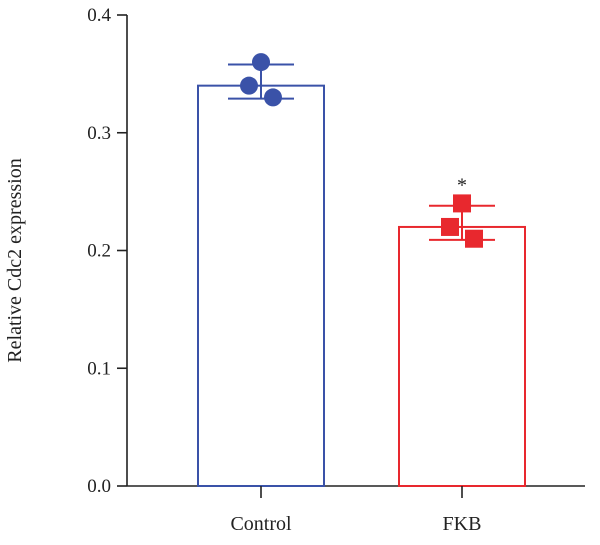 The height and width of the screenshot is (545, 600). I want to click on y-tick-label: 0.3, so click(99, 133).